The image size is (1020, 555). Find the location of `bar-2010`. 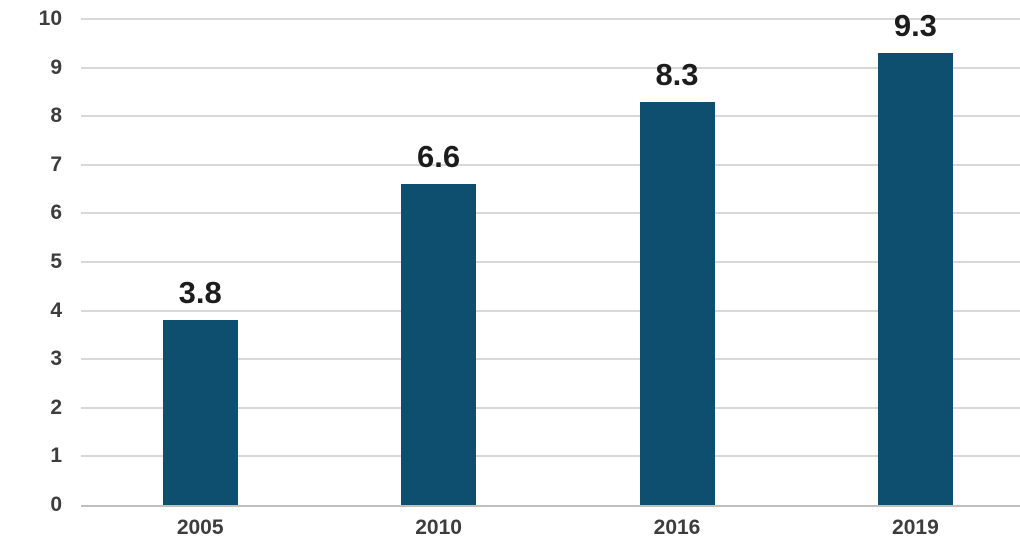

bar-2010 is located at coordinates (439, 344).